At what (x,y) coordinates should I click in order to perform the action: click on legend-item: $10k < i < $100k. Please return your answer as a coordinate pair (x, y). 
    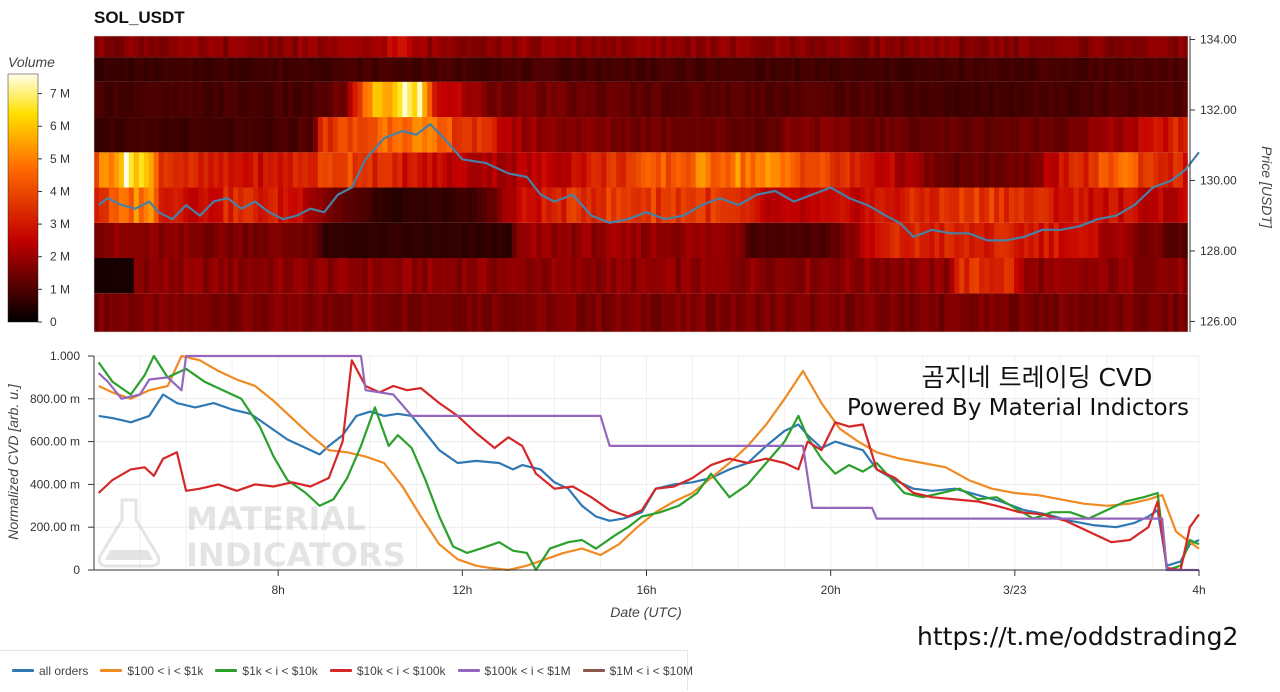
    Looking at the image, I should click on (387, 671).